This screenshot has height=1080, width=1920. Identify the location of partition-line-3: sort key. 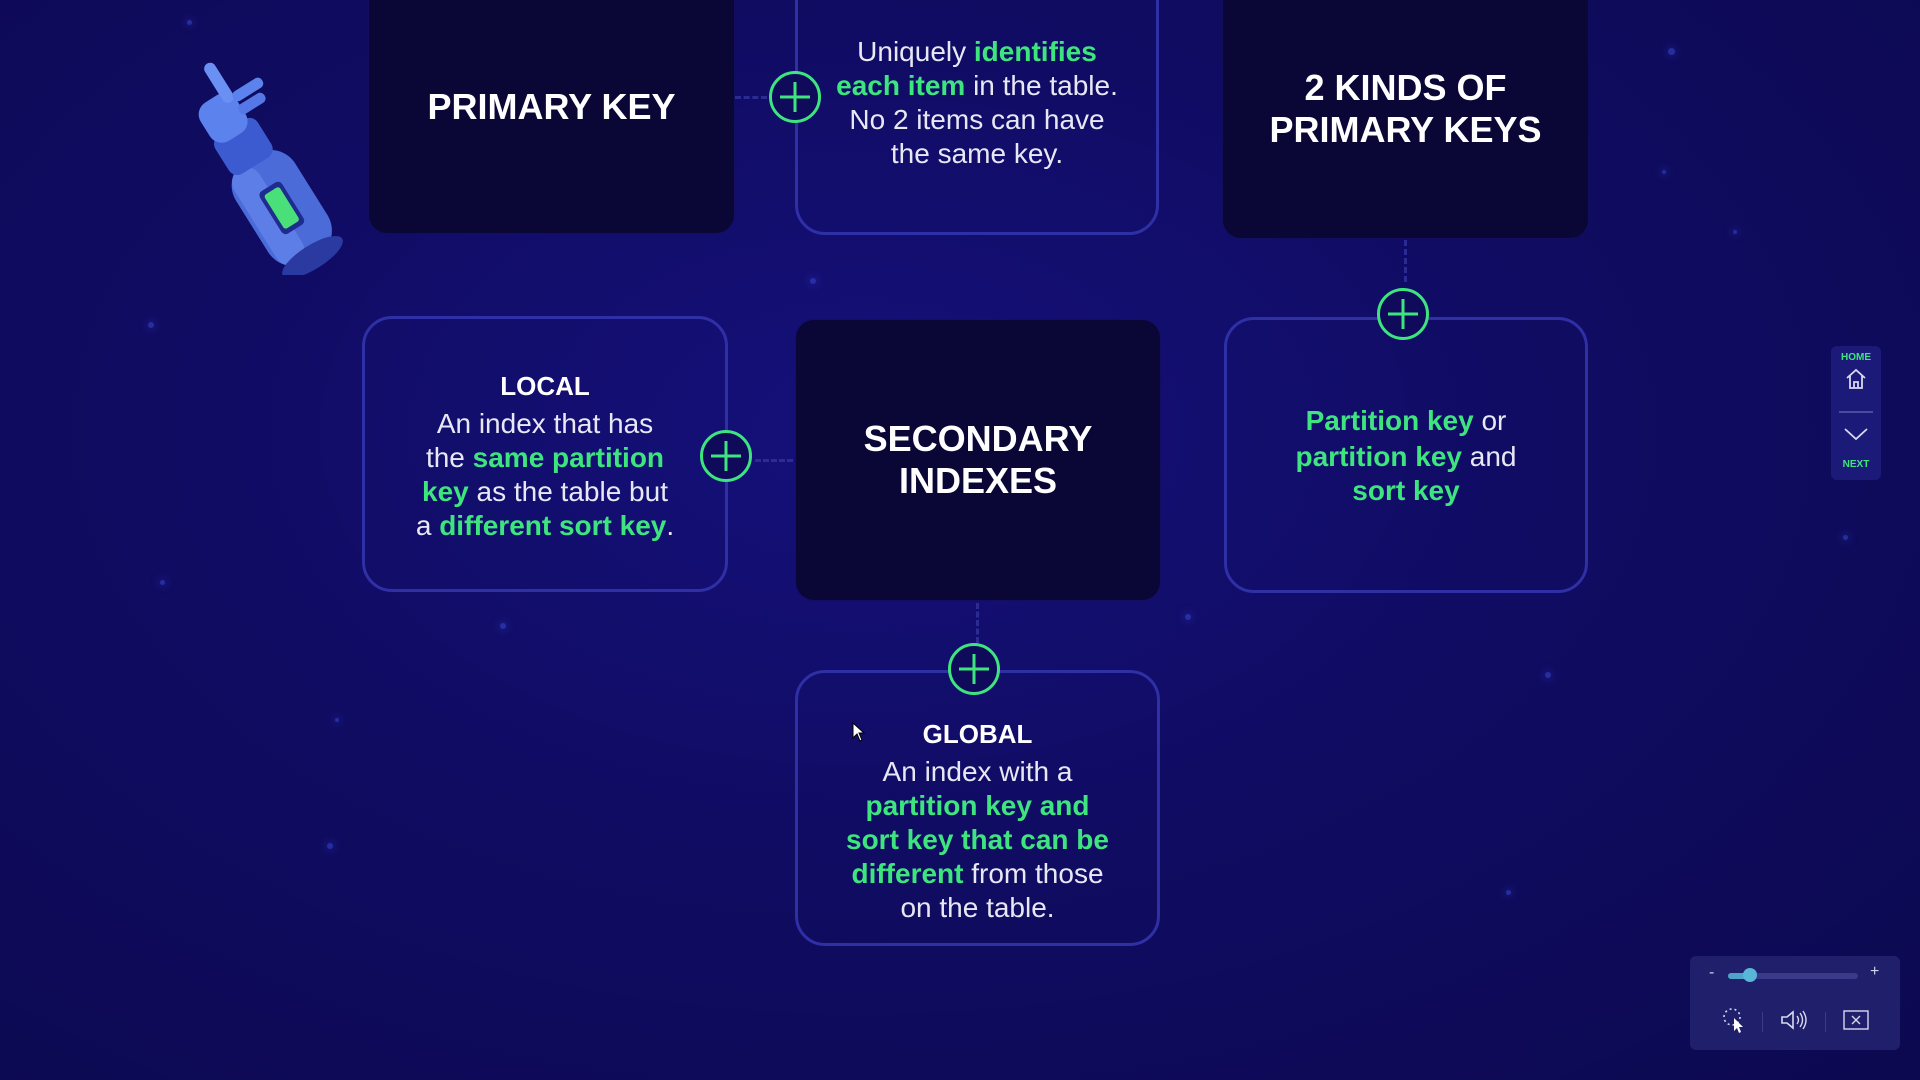
(1406, 491).